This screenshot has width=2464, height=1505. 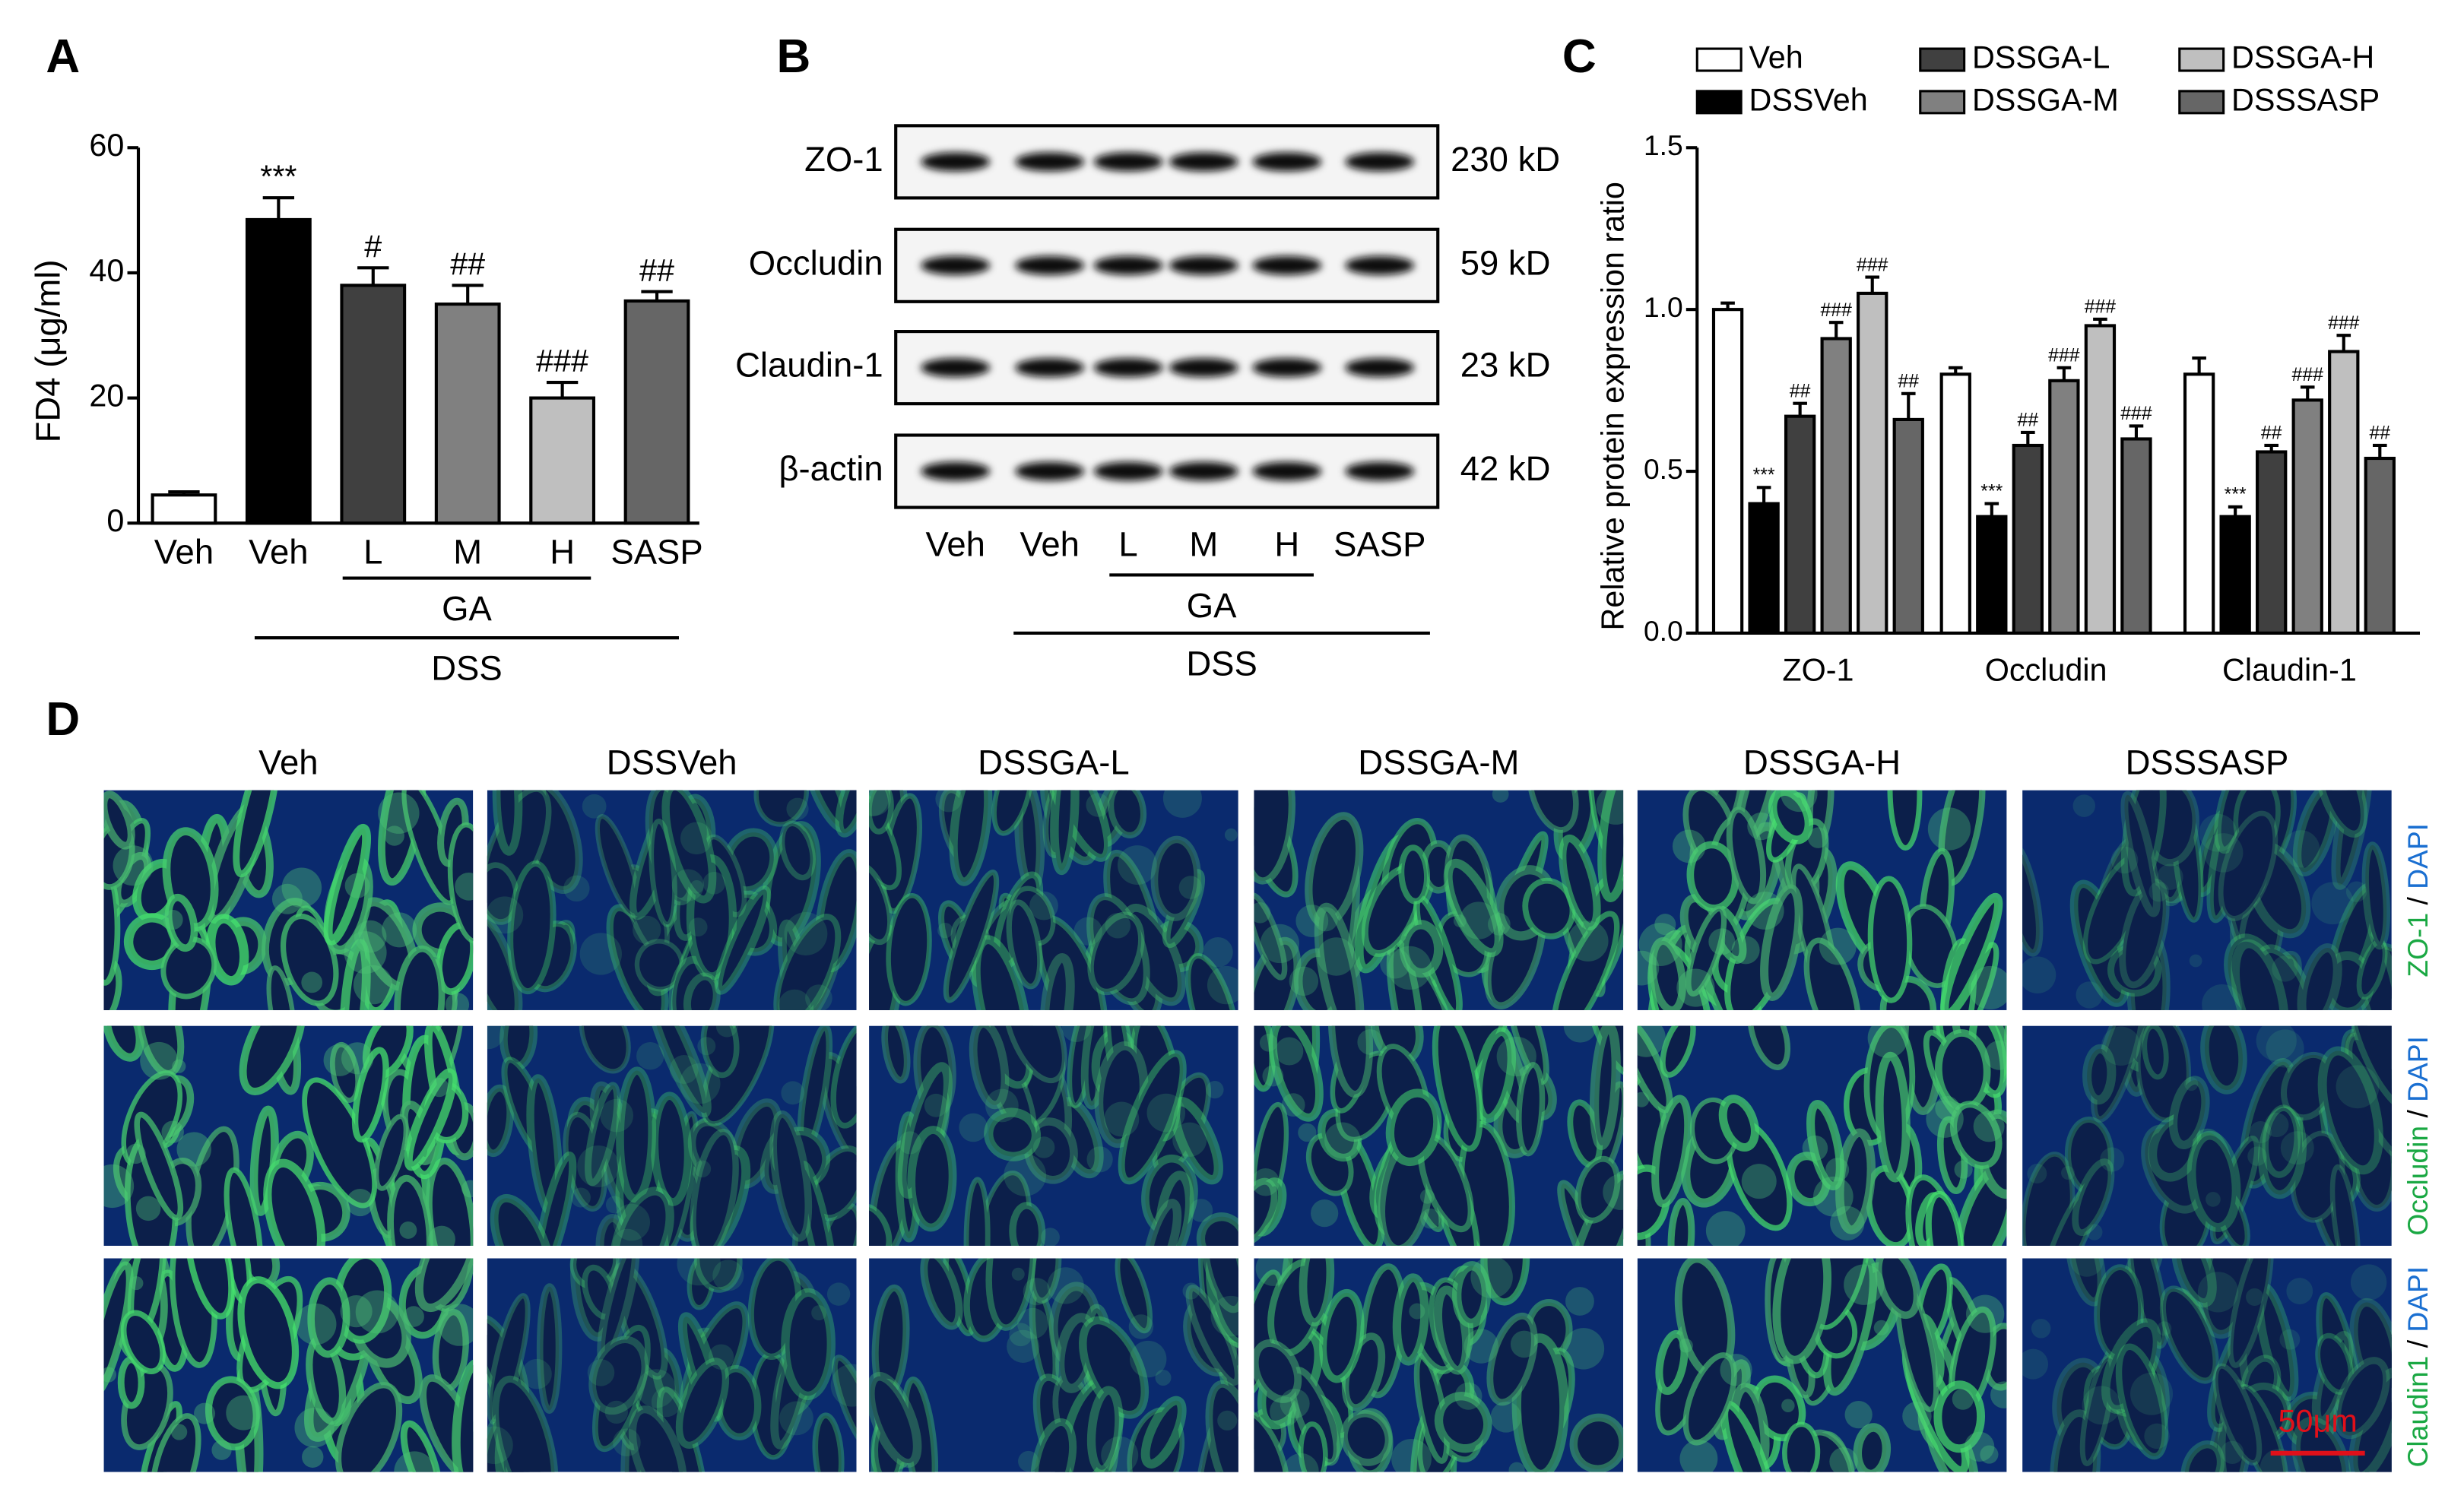 What do you see at coordinates (1506, 159) in the screenshot?
I see `size-label: 230 kD` at bounding box center [1506, 159].